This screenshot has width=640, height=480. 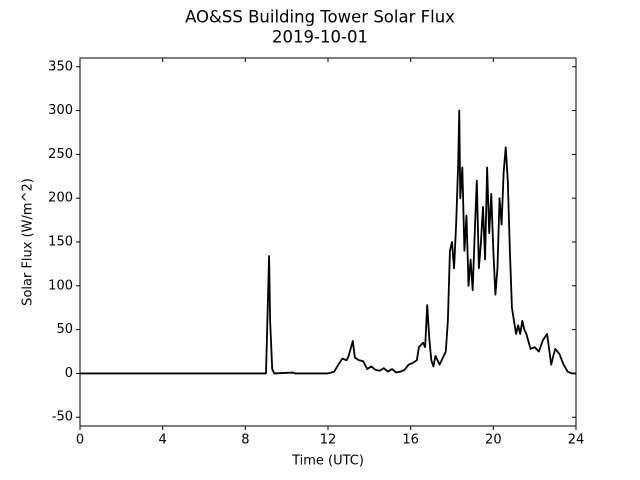 What do you see at coordinates (320, 37) in the screenshot?
I see `chart-subtitle: 2019-10-01` at bounding box center [320, 37].